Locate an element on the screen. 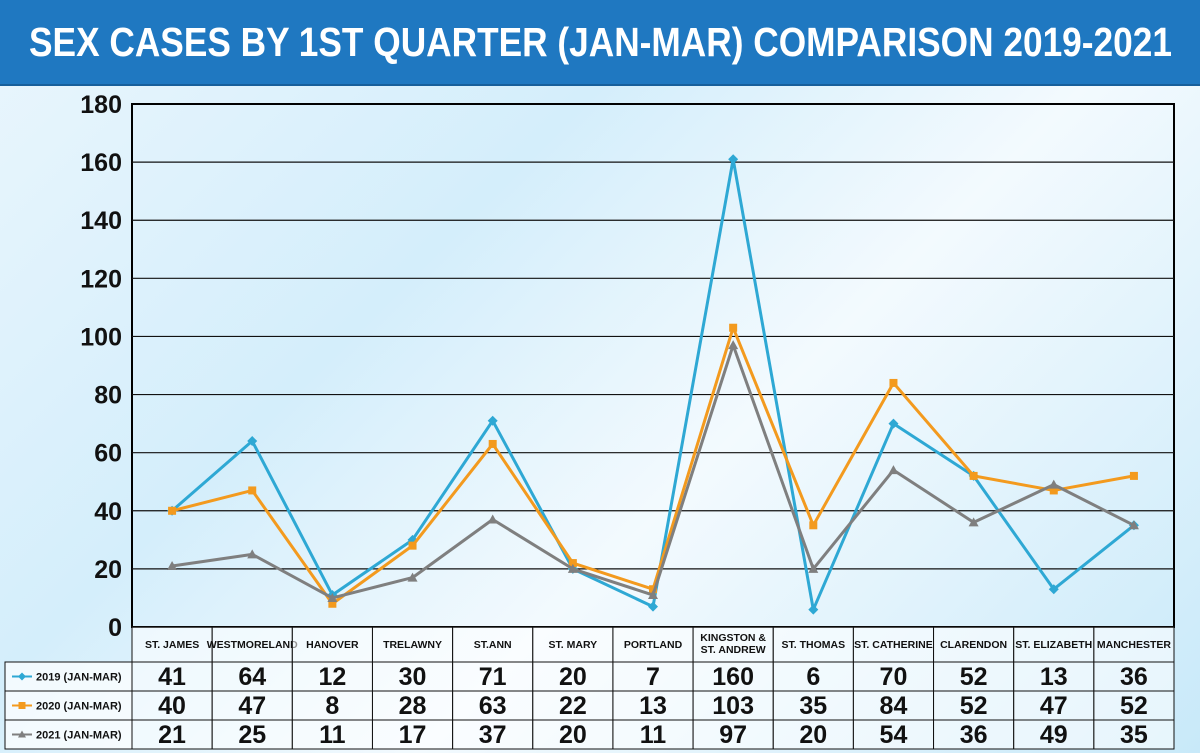 Image resolution: width=1200 pixels, height=753 pixels. category-label: ST.ANN is located at coordinates (493, 645).